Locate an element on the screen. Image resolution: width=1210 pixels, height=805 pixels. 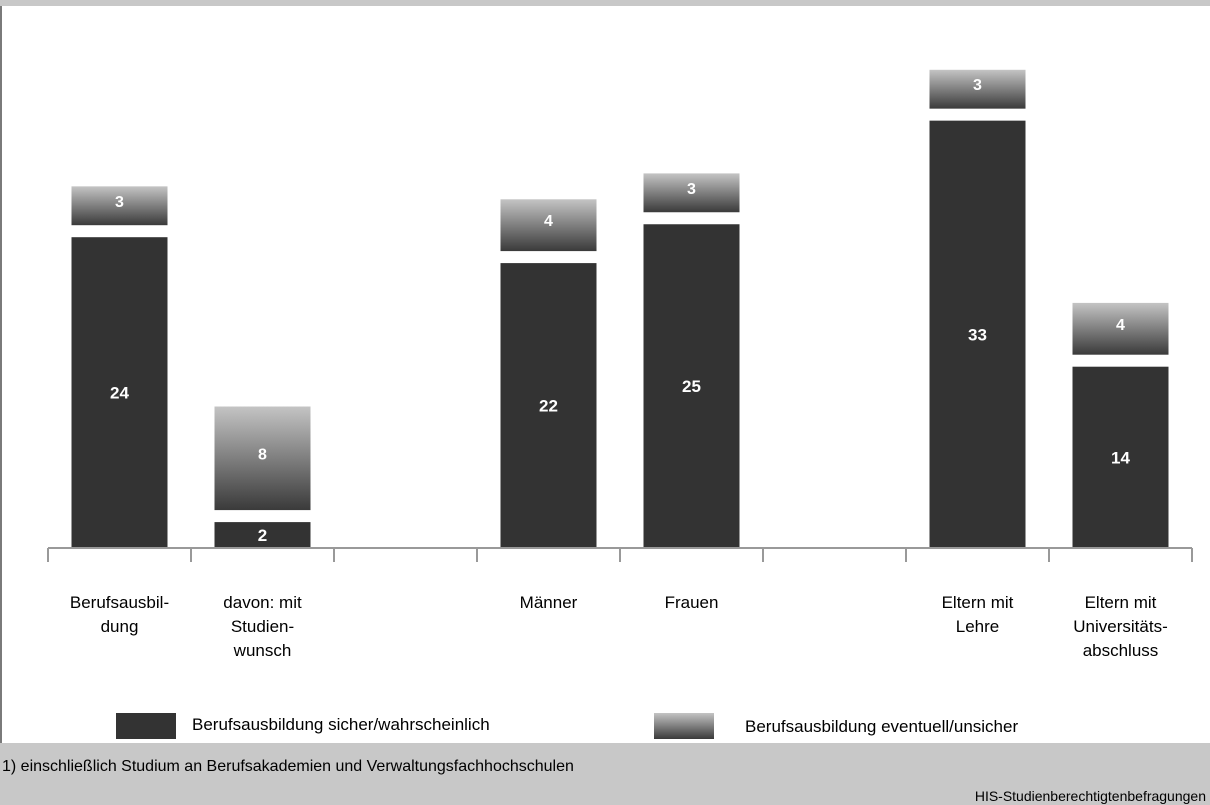
legend-label-unsure: Berufsausbildung eventuell/unsicher is located at coordinates (882, 726).